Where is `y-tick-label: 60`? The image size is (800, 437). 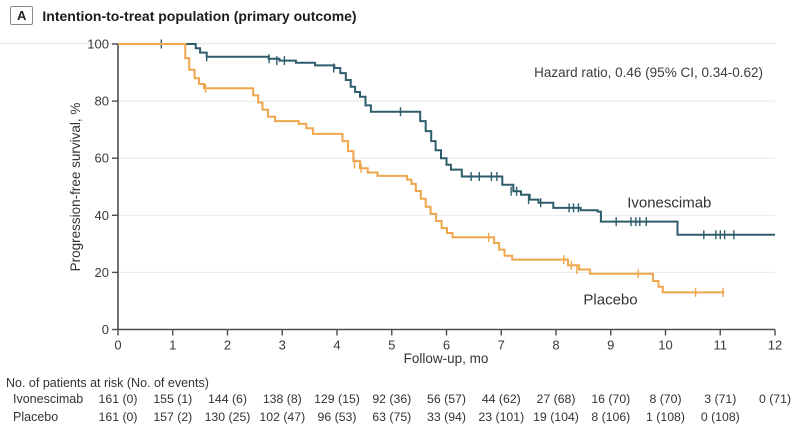
y-tick-label: 60 is located at coordinates (102, 158).